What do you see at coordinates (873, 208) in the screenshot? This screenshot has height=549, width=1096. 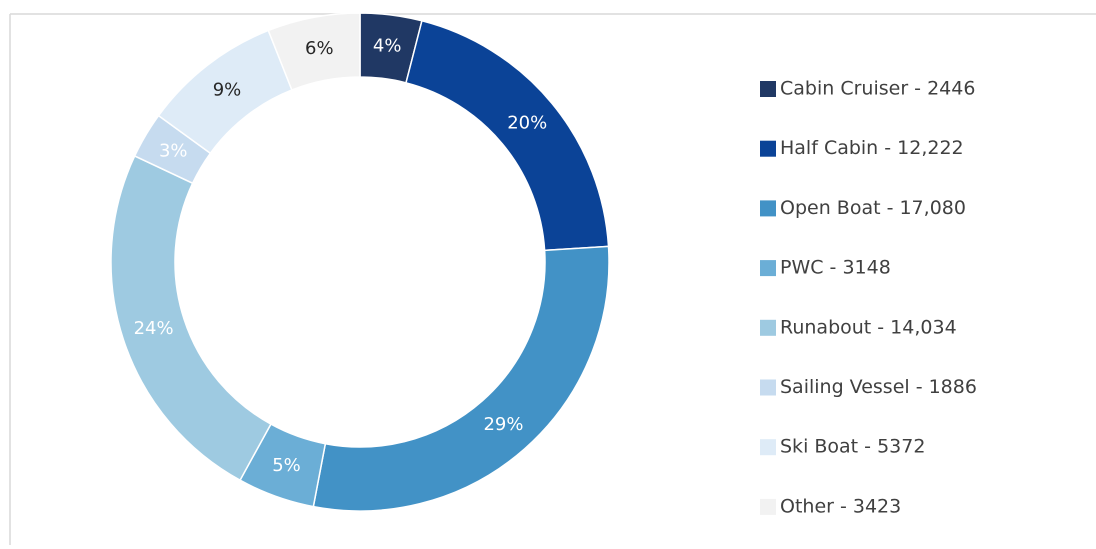 I see `legend-label: Open Boat - 17,080` at bounding box center [873, 208].